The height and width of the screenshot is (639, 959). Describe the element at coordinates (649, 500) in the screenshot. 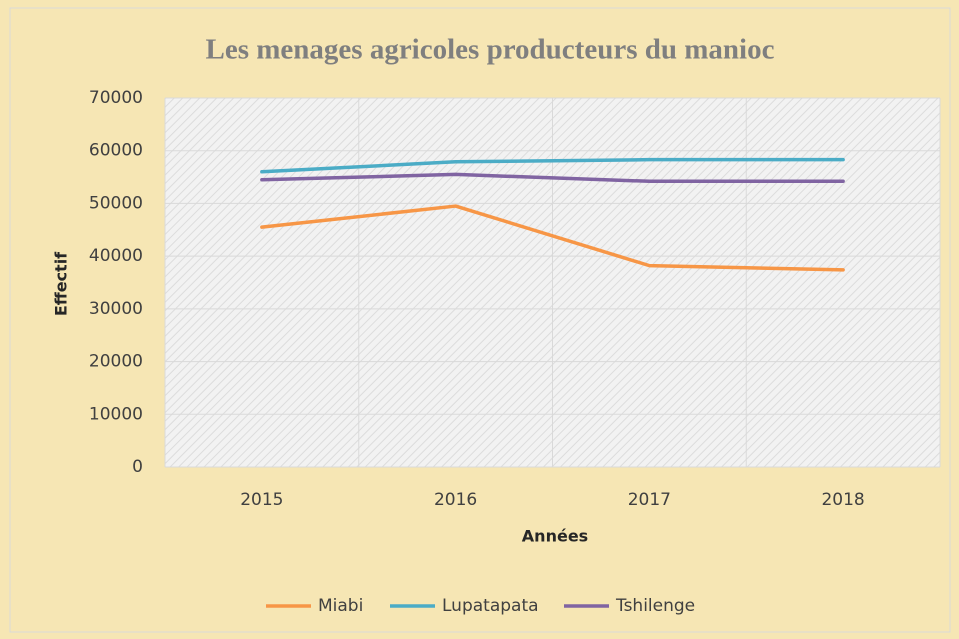

I see `x-tick-label: 2017` at that location.